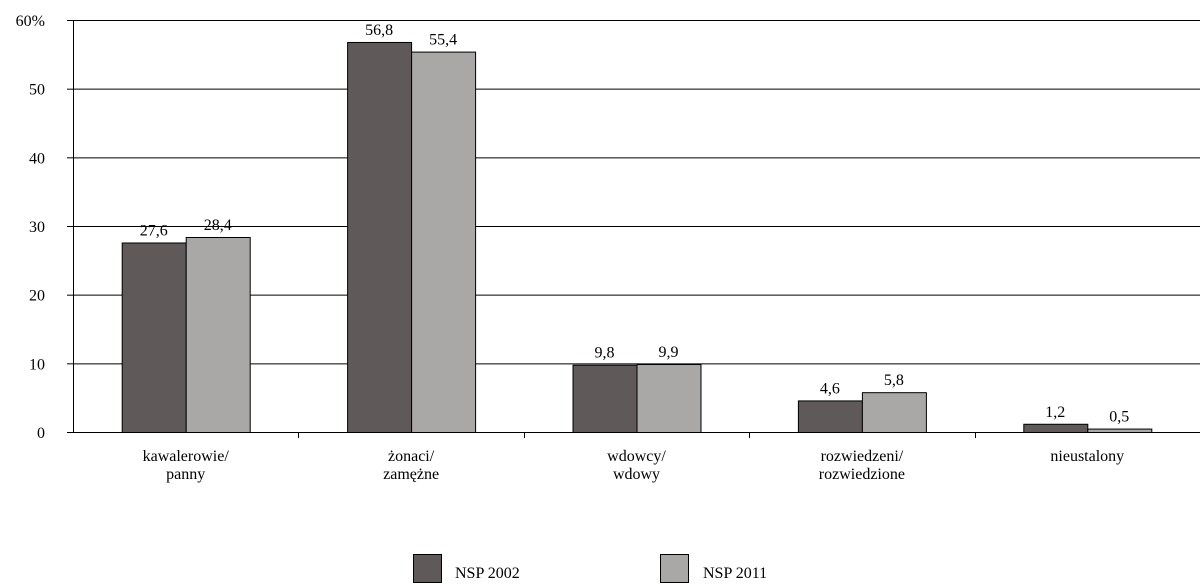 This screenshot has width=1200, height=584. I want to click on data-label: 4,6, so click(830, 388).